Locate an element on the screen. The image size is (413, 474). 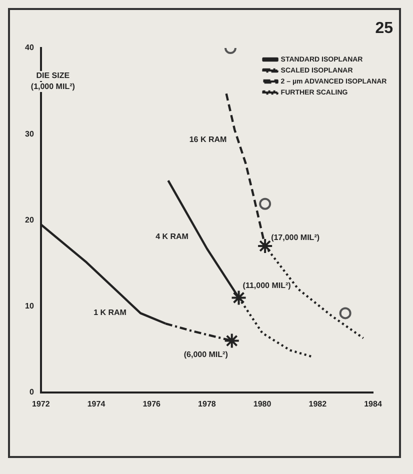
x-tick-label: 1980 is located at coordinates (262, 403).